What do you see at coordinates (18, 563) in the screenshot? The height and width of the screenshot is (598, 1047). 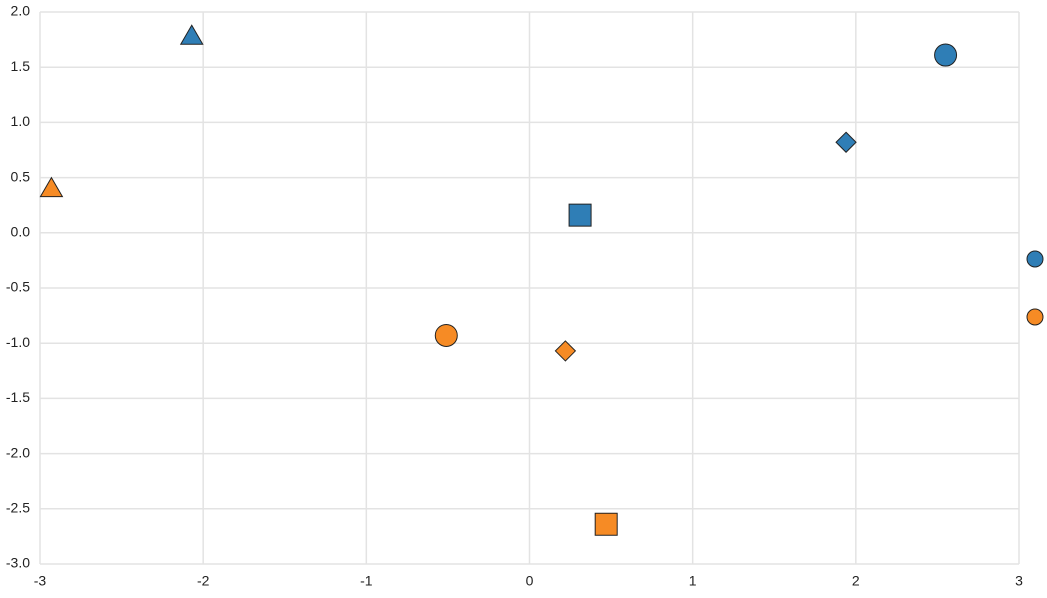 I see `y-tick-label: -3.0` at bounding box center [18, 563].